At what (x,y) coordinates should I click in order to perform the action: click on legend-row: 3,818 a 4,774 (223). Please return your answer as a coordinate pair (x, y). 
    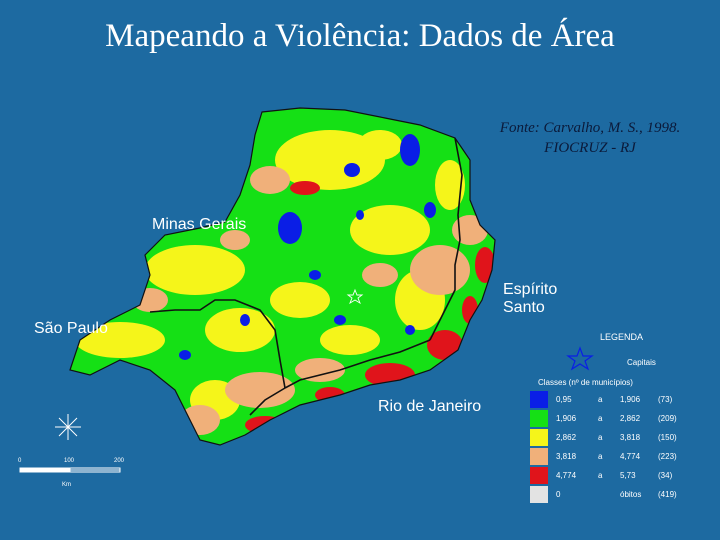
    Looking at the image, I should click on (615, 456).